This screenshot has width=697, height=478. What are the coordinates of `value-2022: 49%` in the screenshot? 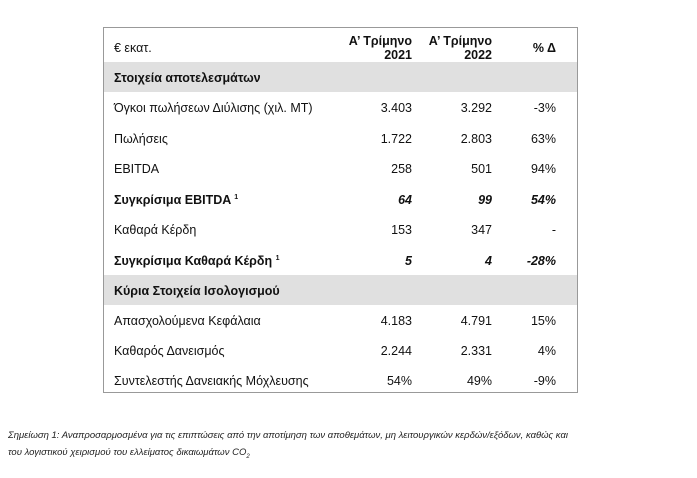 It's located at (479, 381).